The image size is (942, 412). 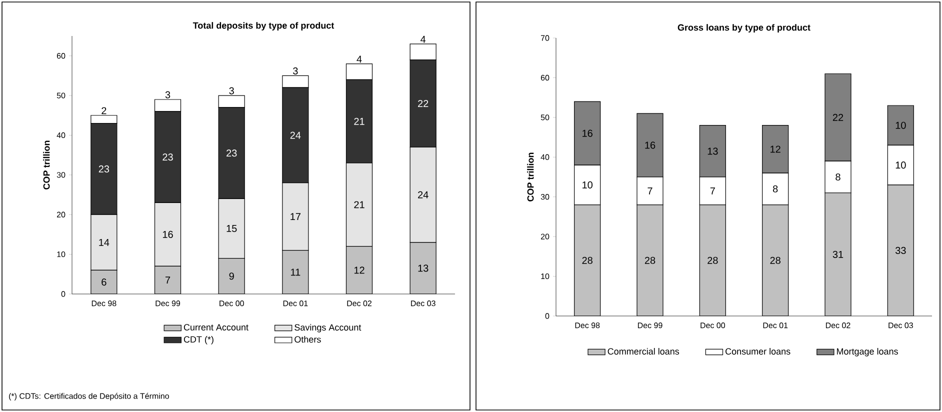 I want to click on data-label: 17, so click(x=295, y=216).